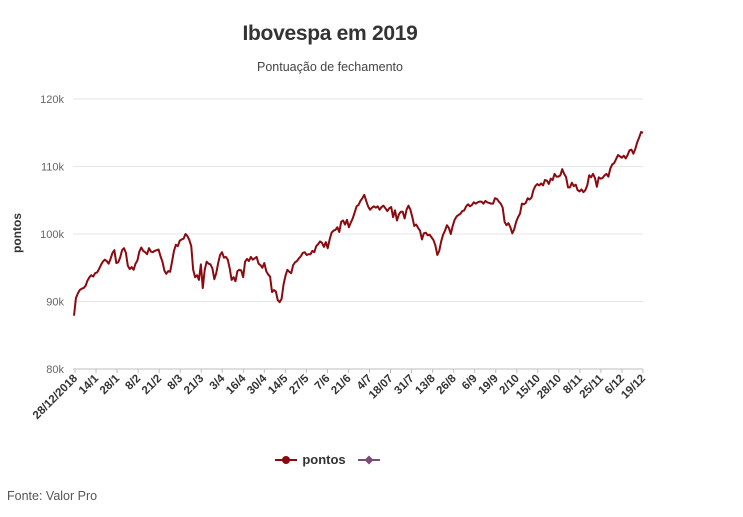 The width and height of the screenshot is (743, 517). What do you see at coordinates (17, 233) in the screenshot?
I see `y-axis-label: pontos` at bounding box center [17, 233].